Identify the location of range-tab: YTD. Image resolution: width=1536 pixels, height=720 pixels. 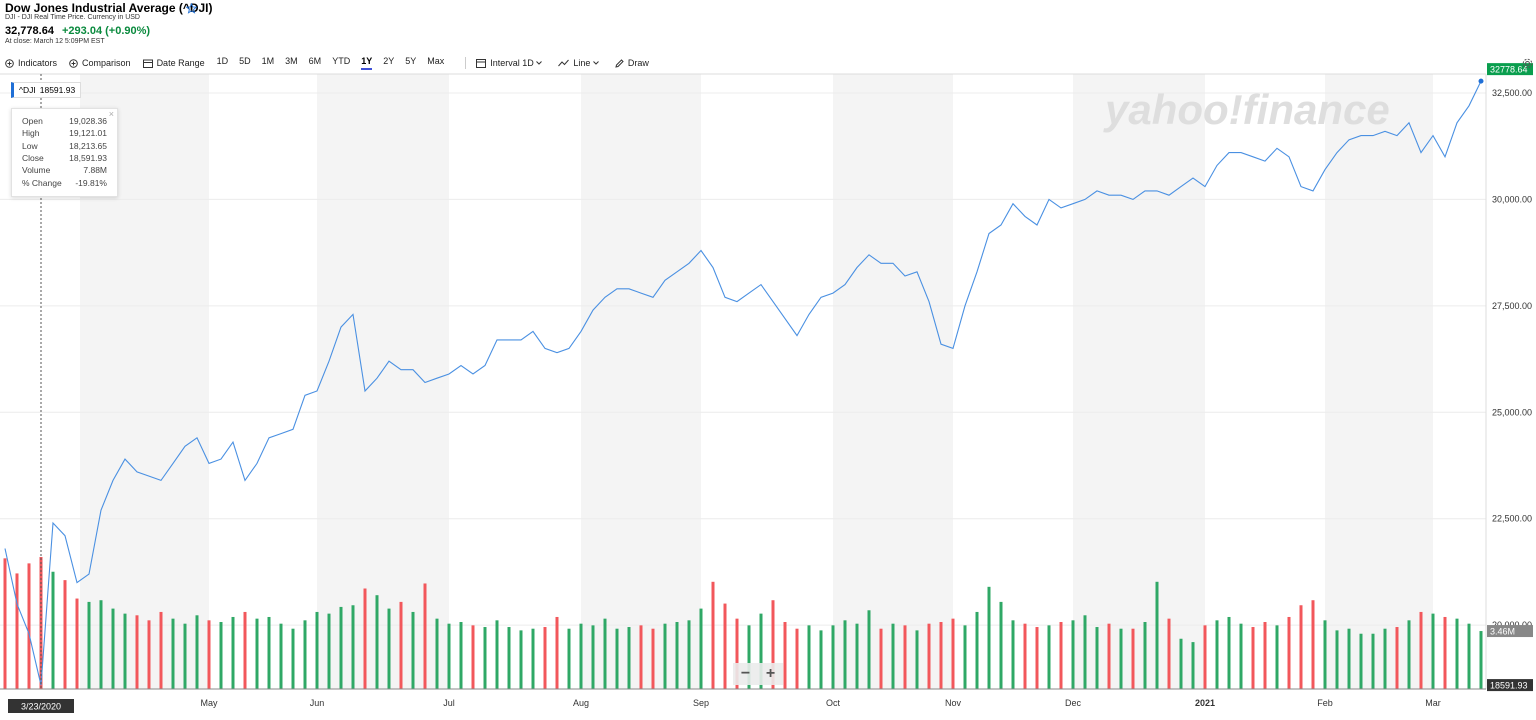
(341, 61).